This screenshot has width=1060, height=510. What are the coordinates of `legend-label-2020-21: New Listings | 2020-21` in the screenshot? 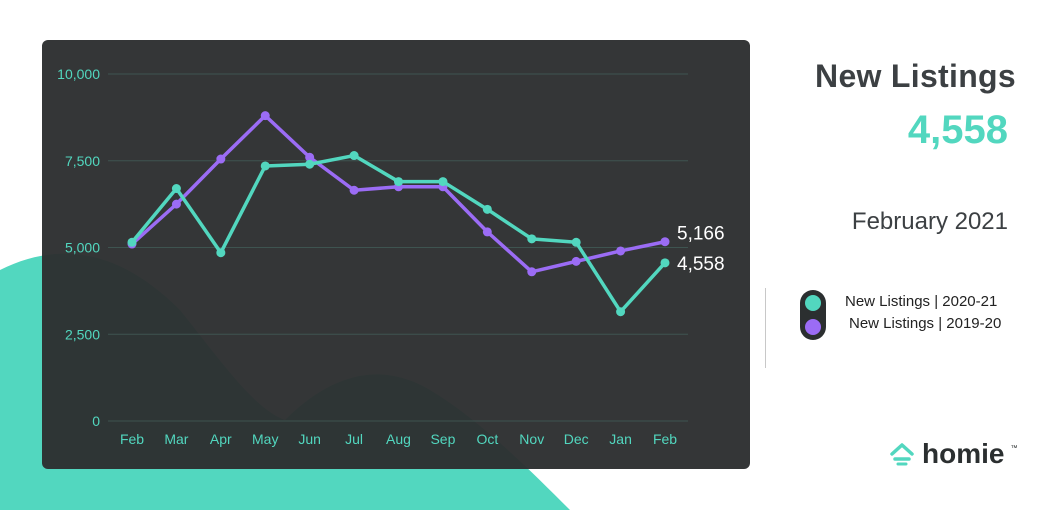 It's located at (921, 301).